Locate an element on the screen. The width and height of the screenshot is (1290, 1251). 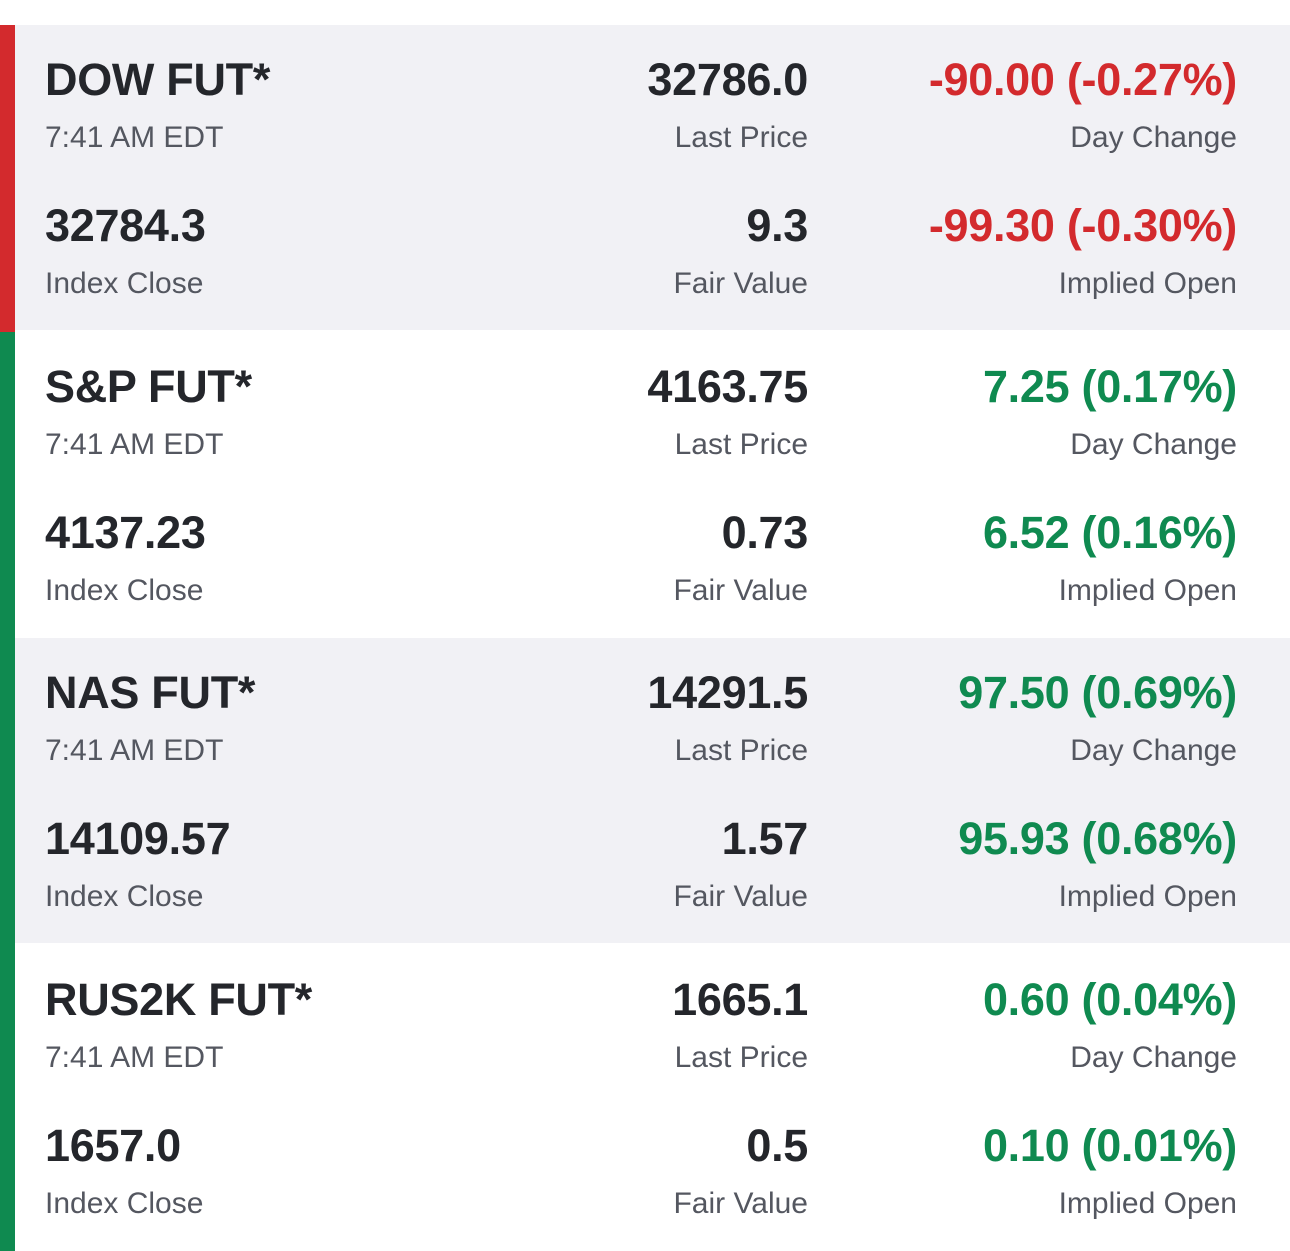
instrument-name: S&P FUT* is located at coordinates (148, 387).